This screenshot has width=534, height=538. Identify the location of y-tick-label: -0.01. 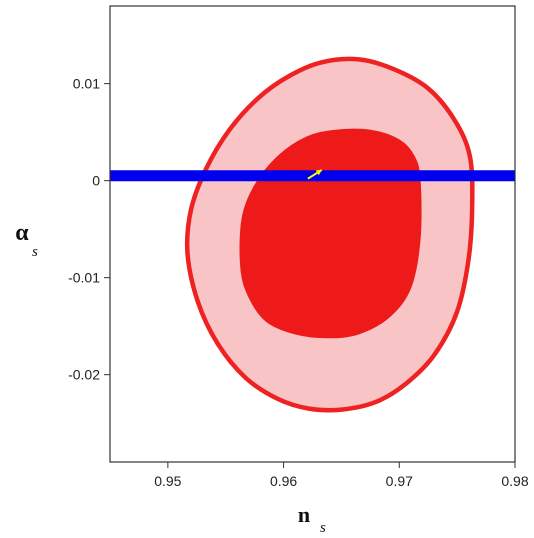
(84, 278).